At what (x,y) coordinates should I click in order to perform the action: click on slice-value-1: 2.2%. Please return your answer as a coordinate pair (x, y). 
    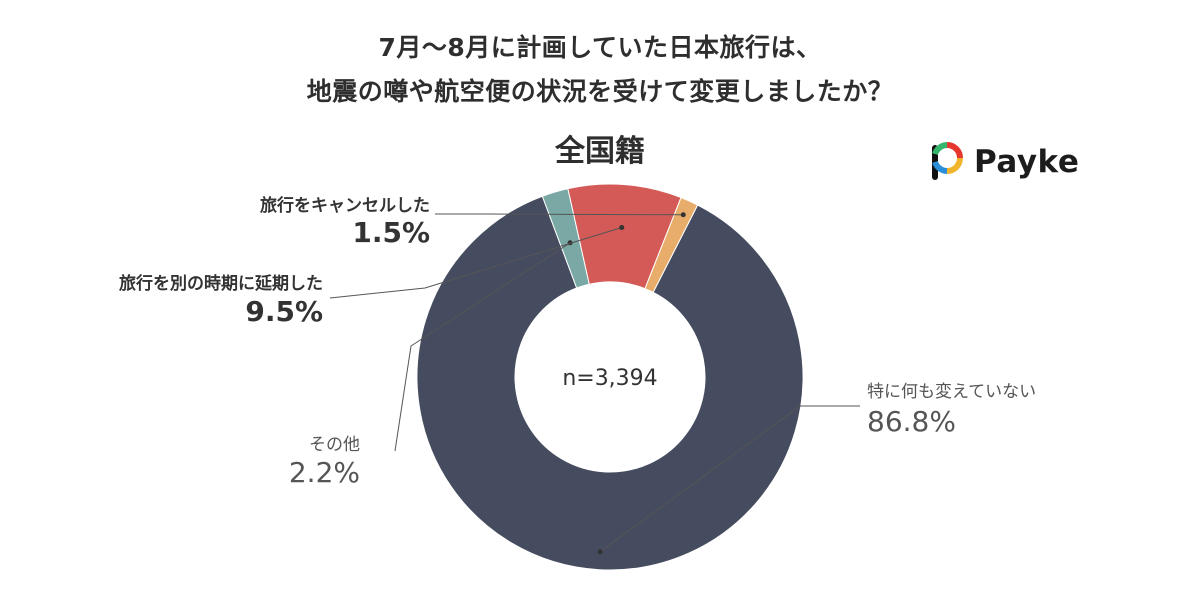
    Looking at the image, I should click on (324, 472).